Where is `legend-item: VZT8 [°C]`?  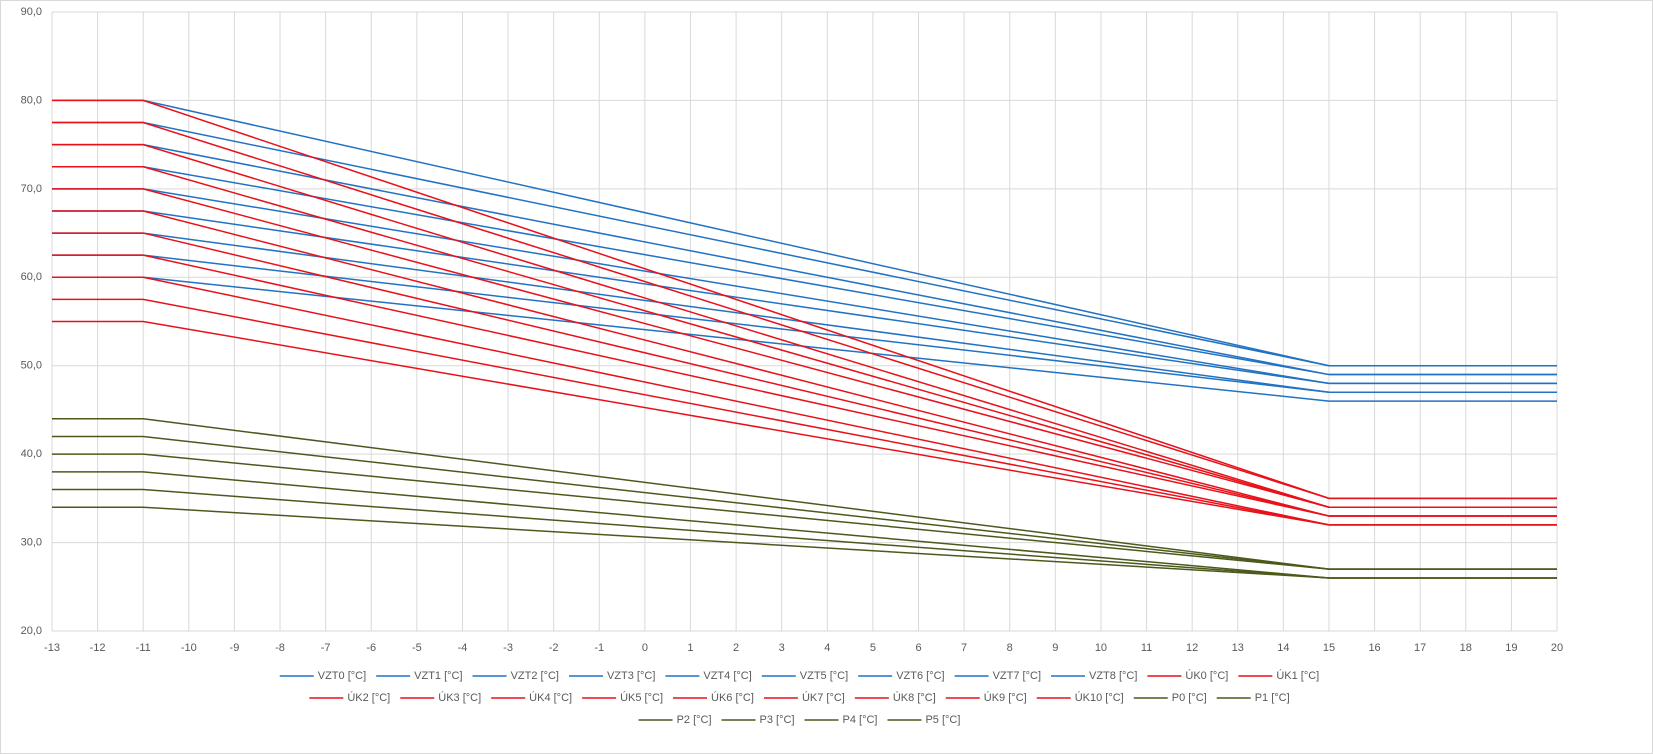
legend-item: VZT8 [°C] is located at coordinates (1094, 676).